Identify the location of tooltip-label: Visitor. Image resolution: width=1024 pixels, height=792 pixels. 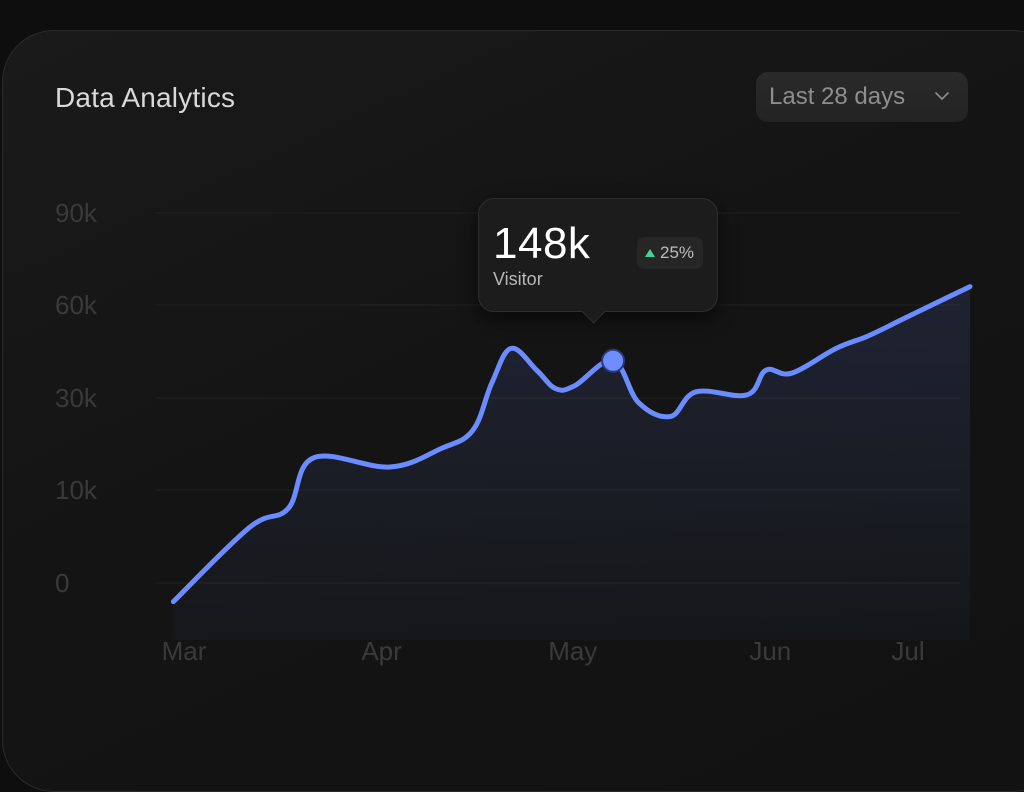
(518, 279).